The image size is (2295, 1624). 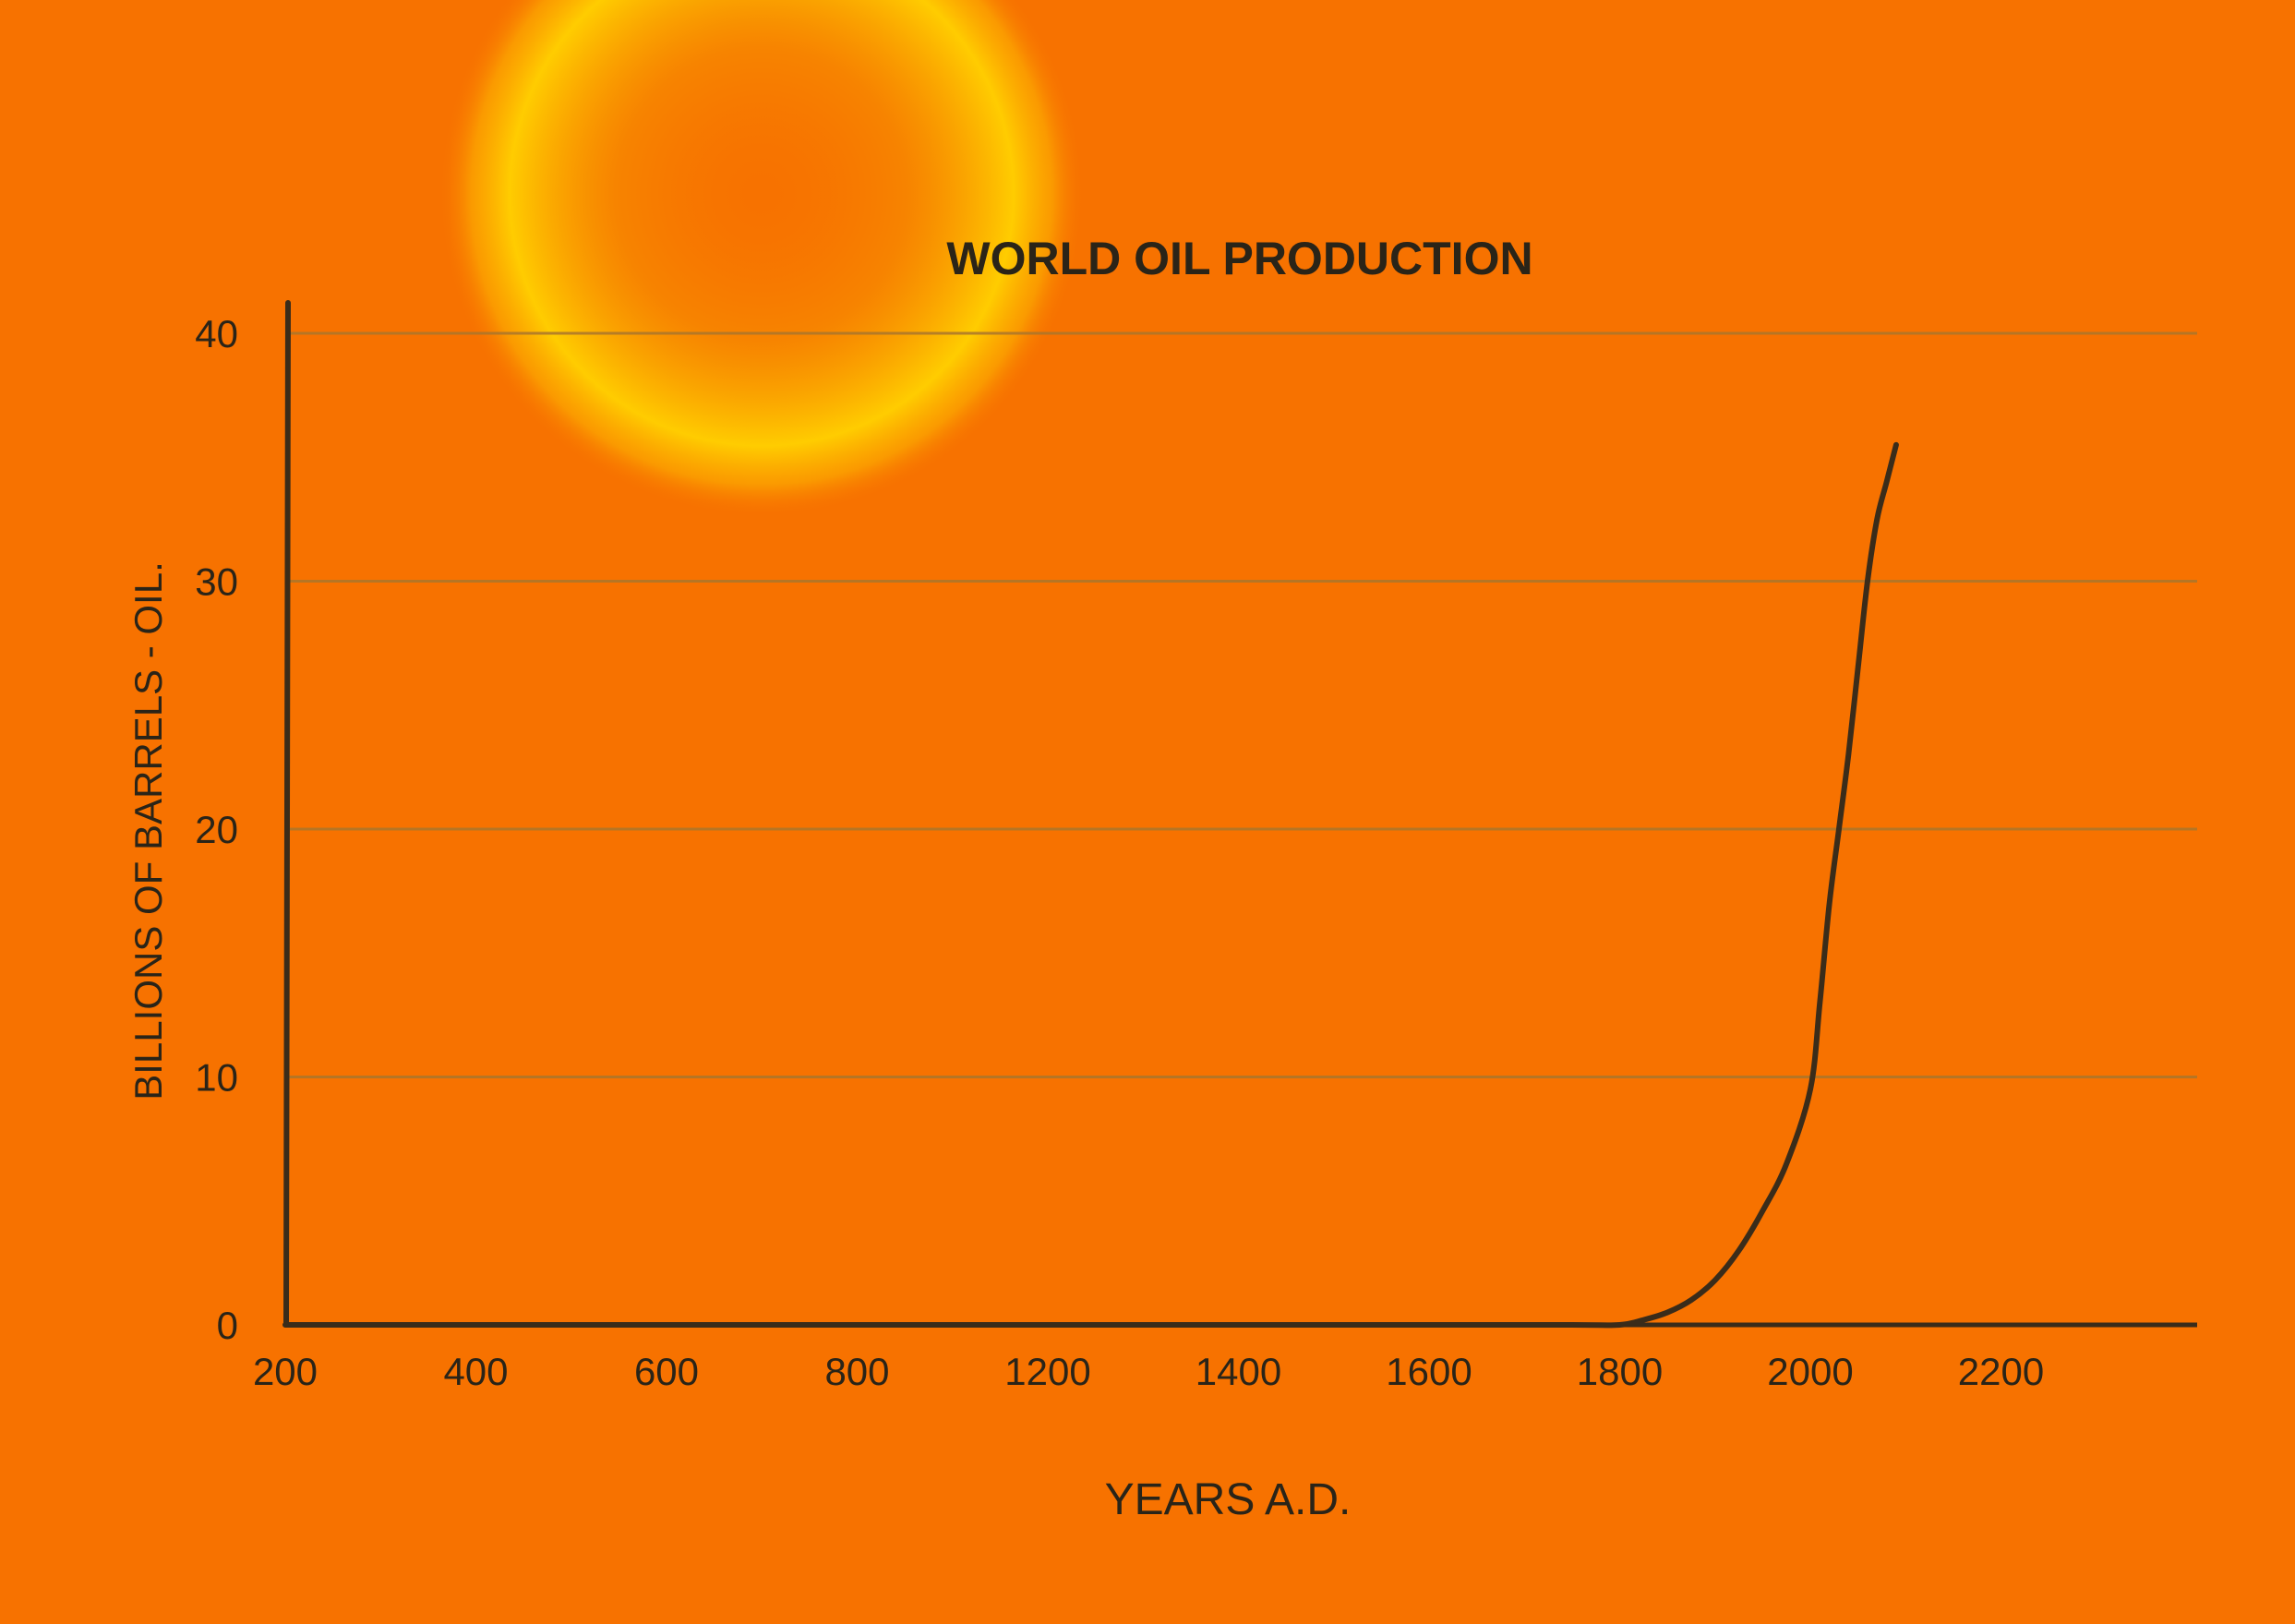 I want to click on y-axis-line, so click(x=287, y=814).